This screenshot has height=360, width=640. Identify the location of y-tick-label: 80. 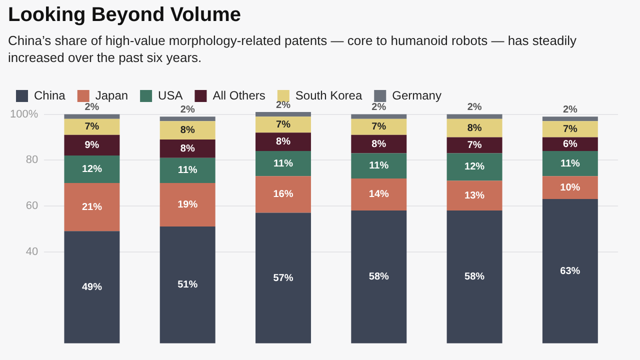
(32, 160).